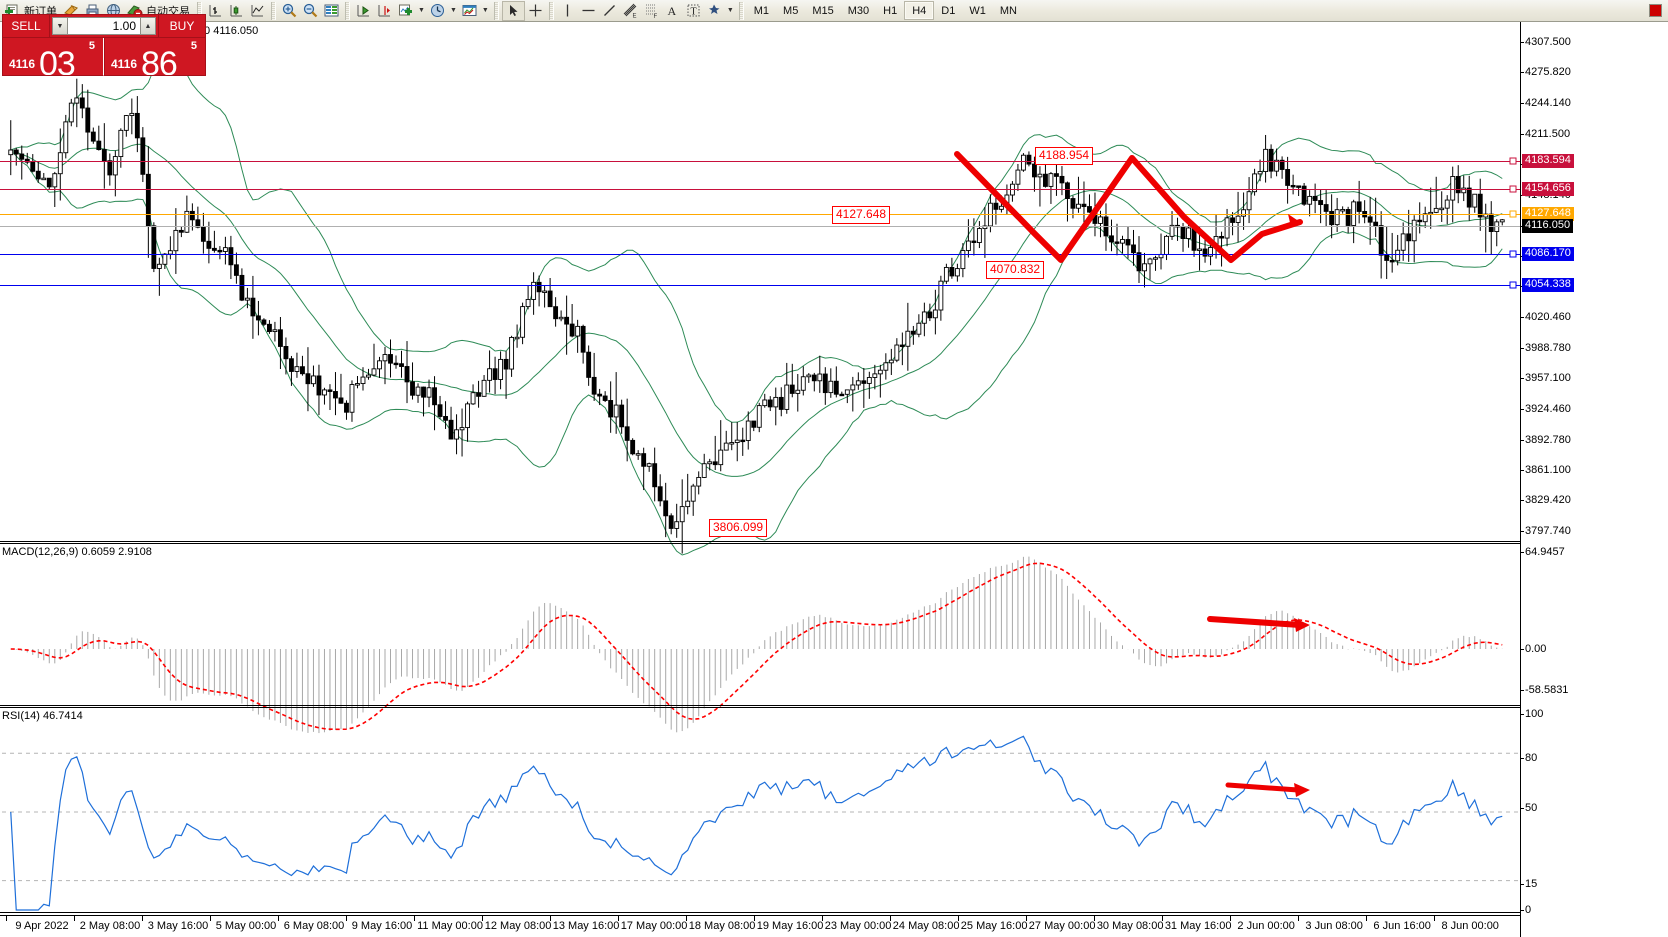  Describe the element at coordinates (1655, 10) in the screenshot. I see `color-swatch-icon` at that location.